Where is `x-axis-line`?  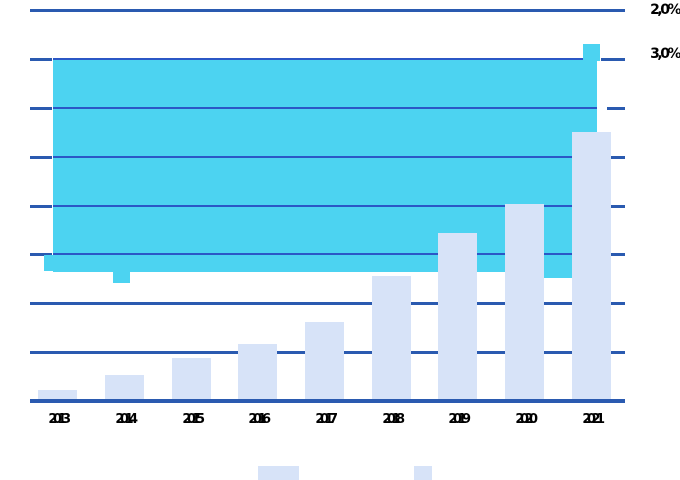 x-axis-line is located at coordinates (327, 401).